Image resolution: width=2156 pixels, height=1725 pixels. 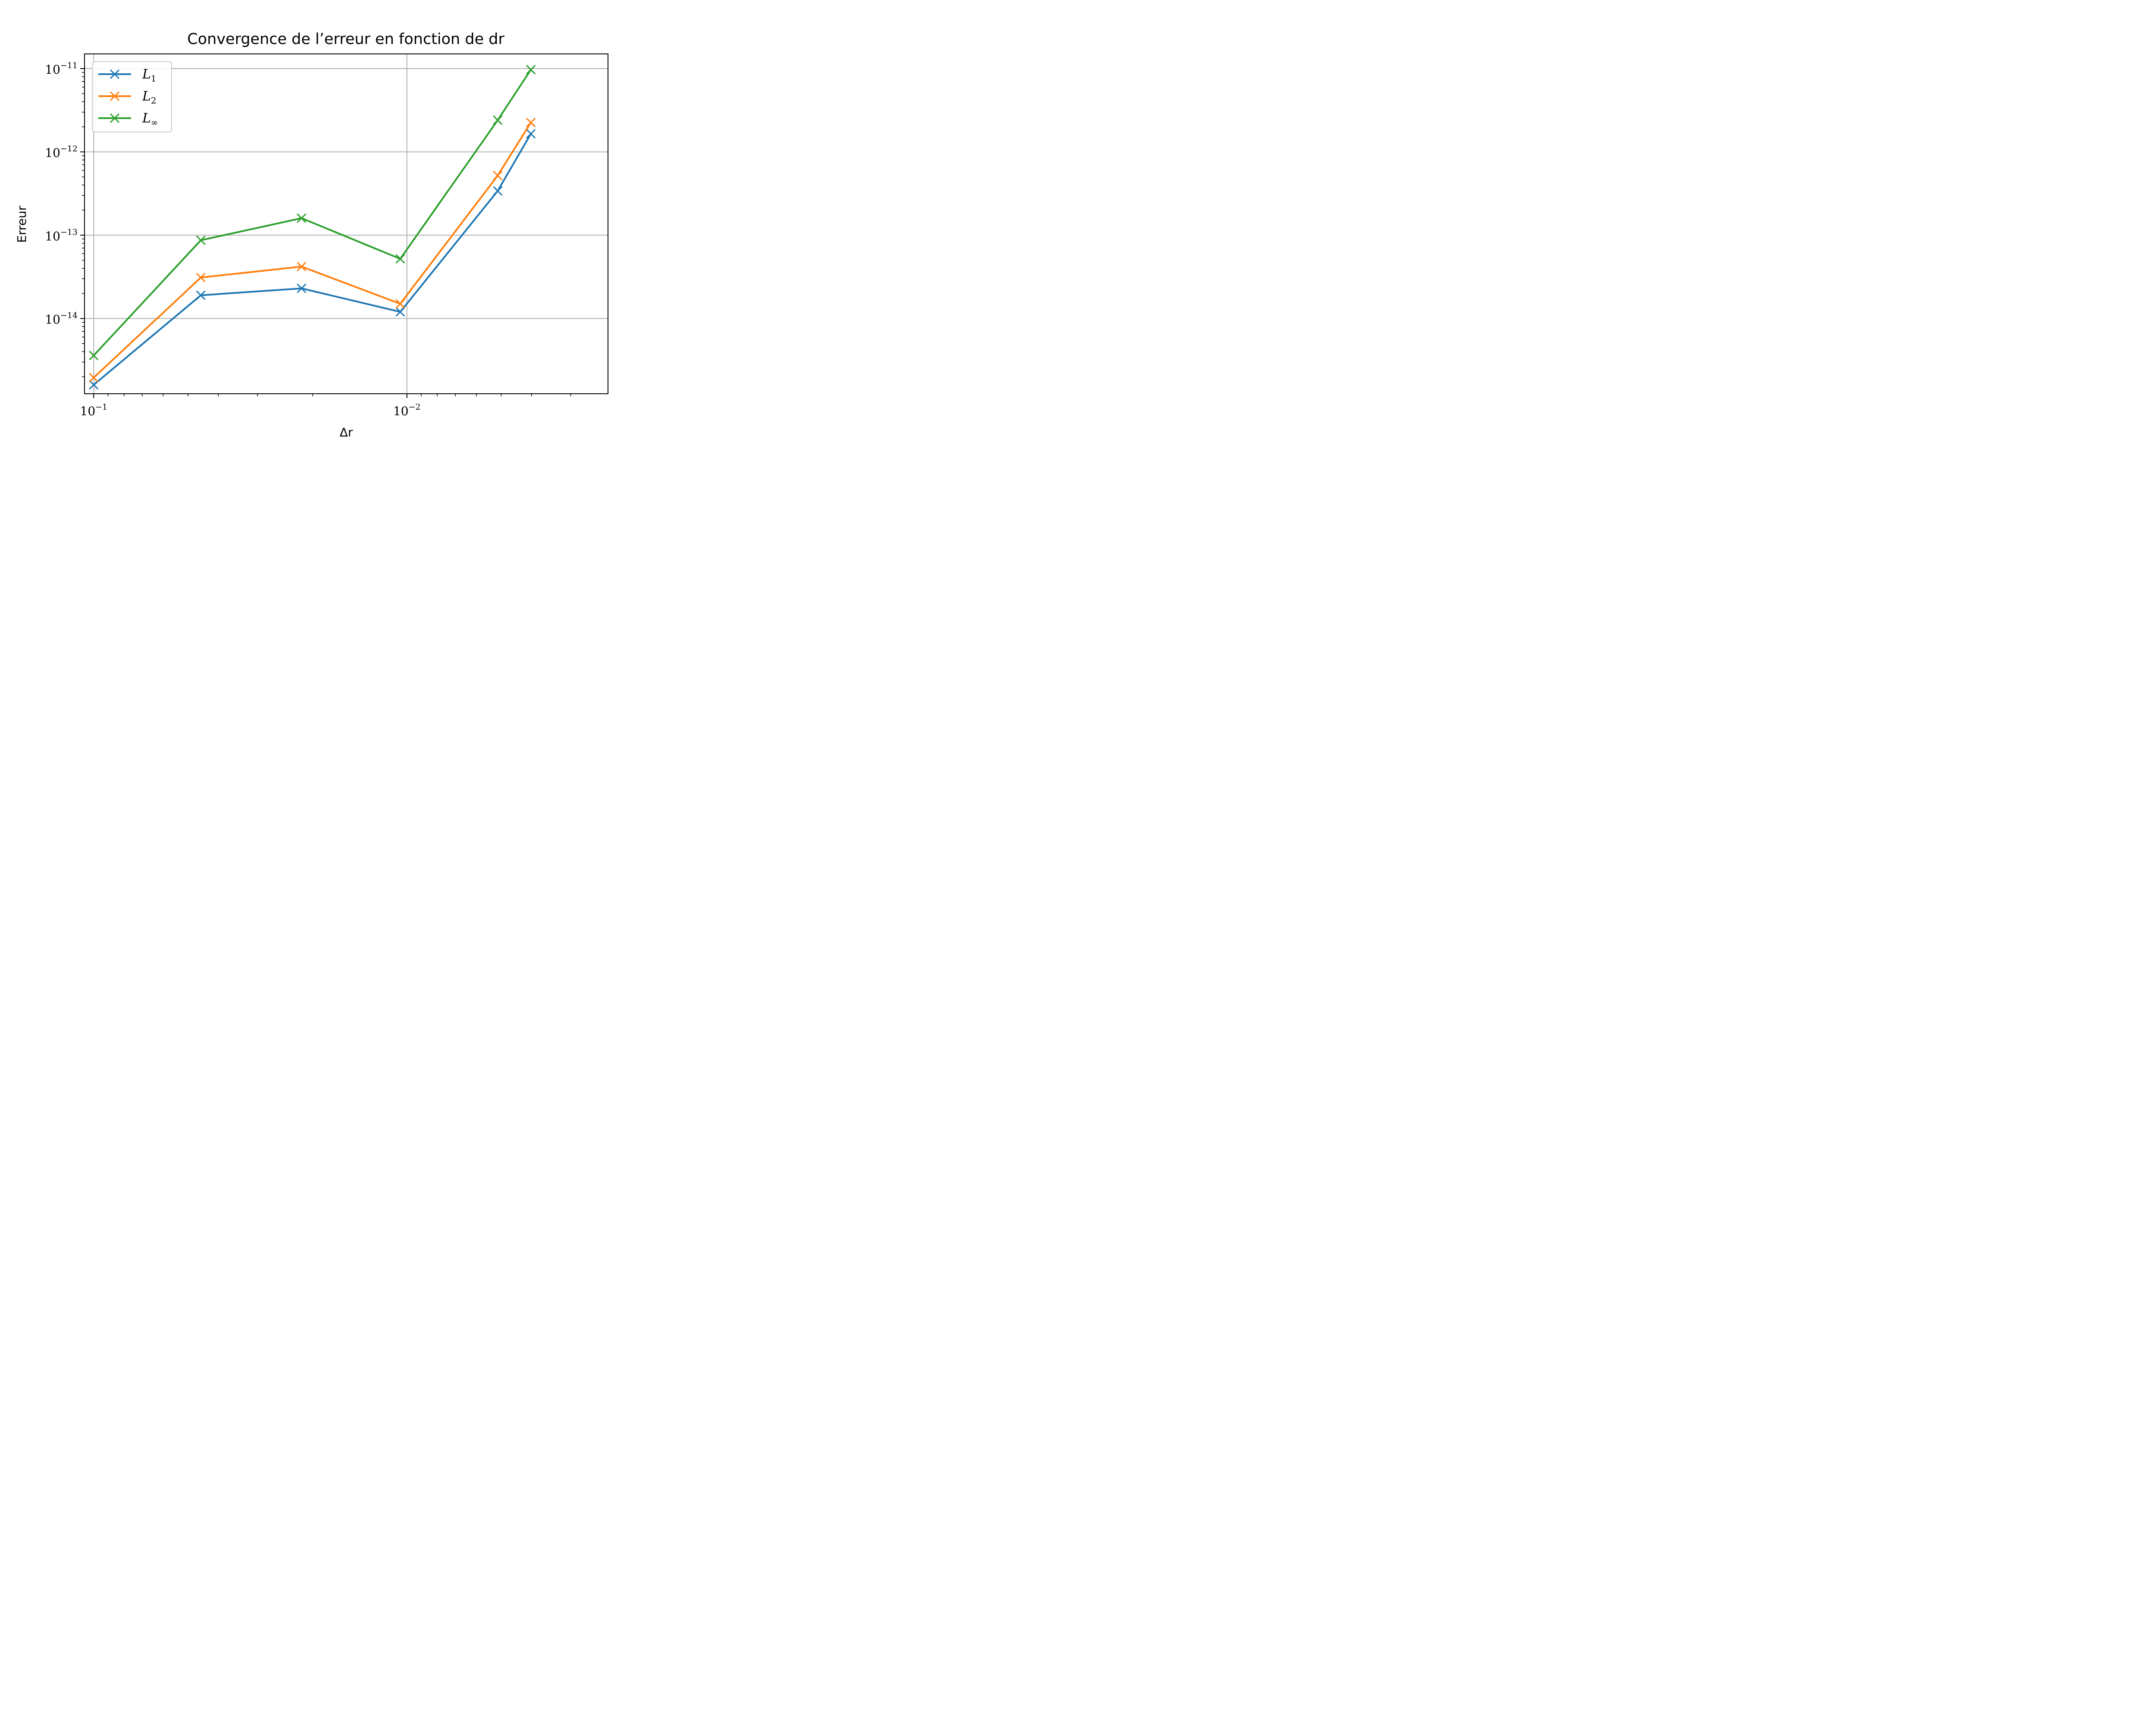 What do you see at coordinates (22, 224) in the screenshot?
I see `y-axis-label: Erreur` at bounding box center [22, 224].